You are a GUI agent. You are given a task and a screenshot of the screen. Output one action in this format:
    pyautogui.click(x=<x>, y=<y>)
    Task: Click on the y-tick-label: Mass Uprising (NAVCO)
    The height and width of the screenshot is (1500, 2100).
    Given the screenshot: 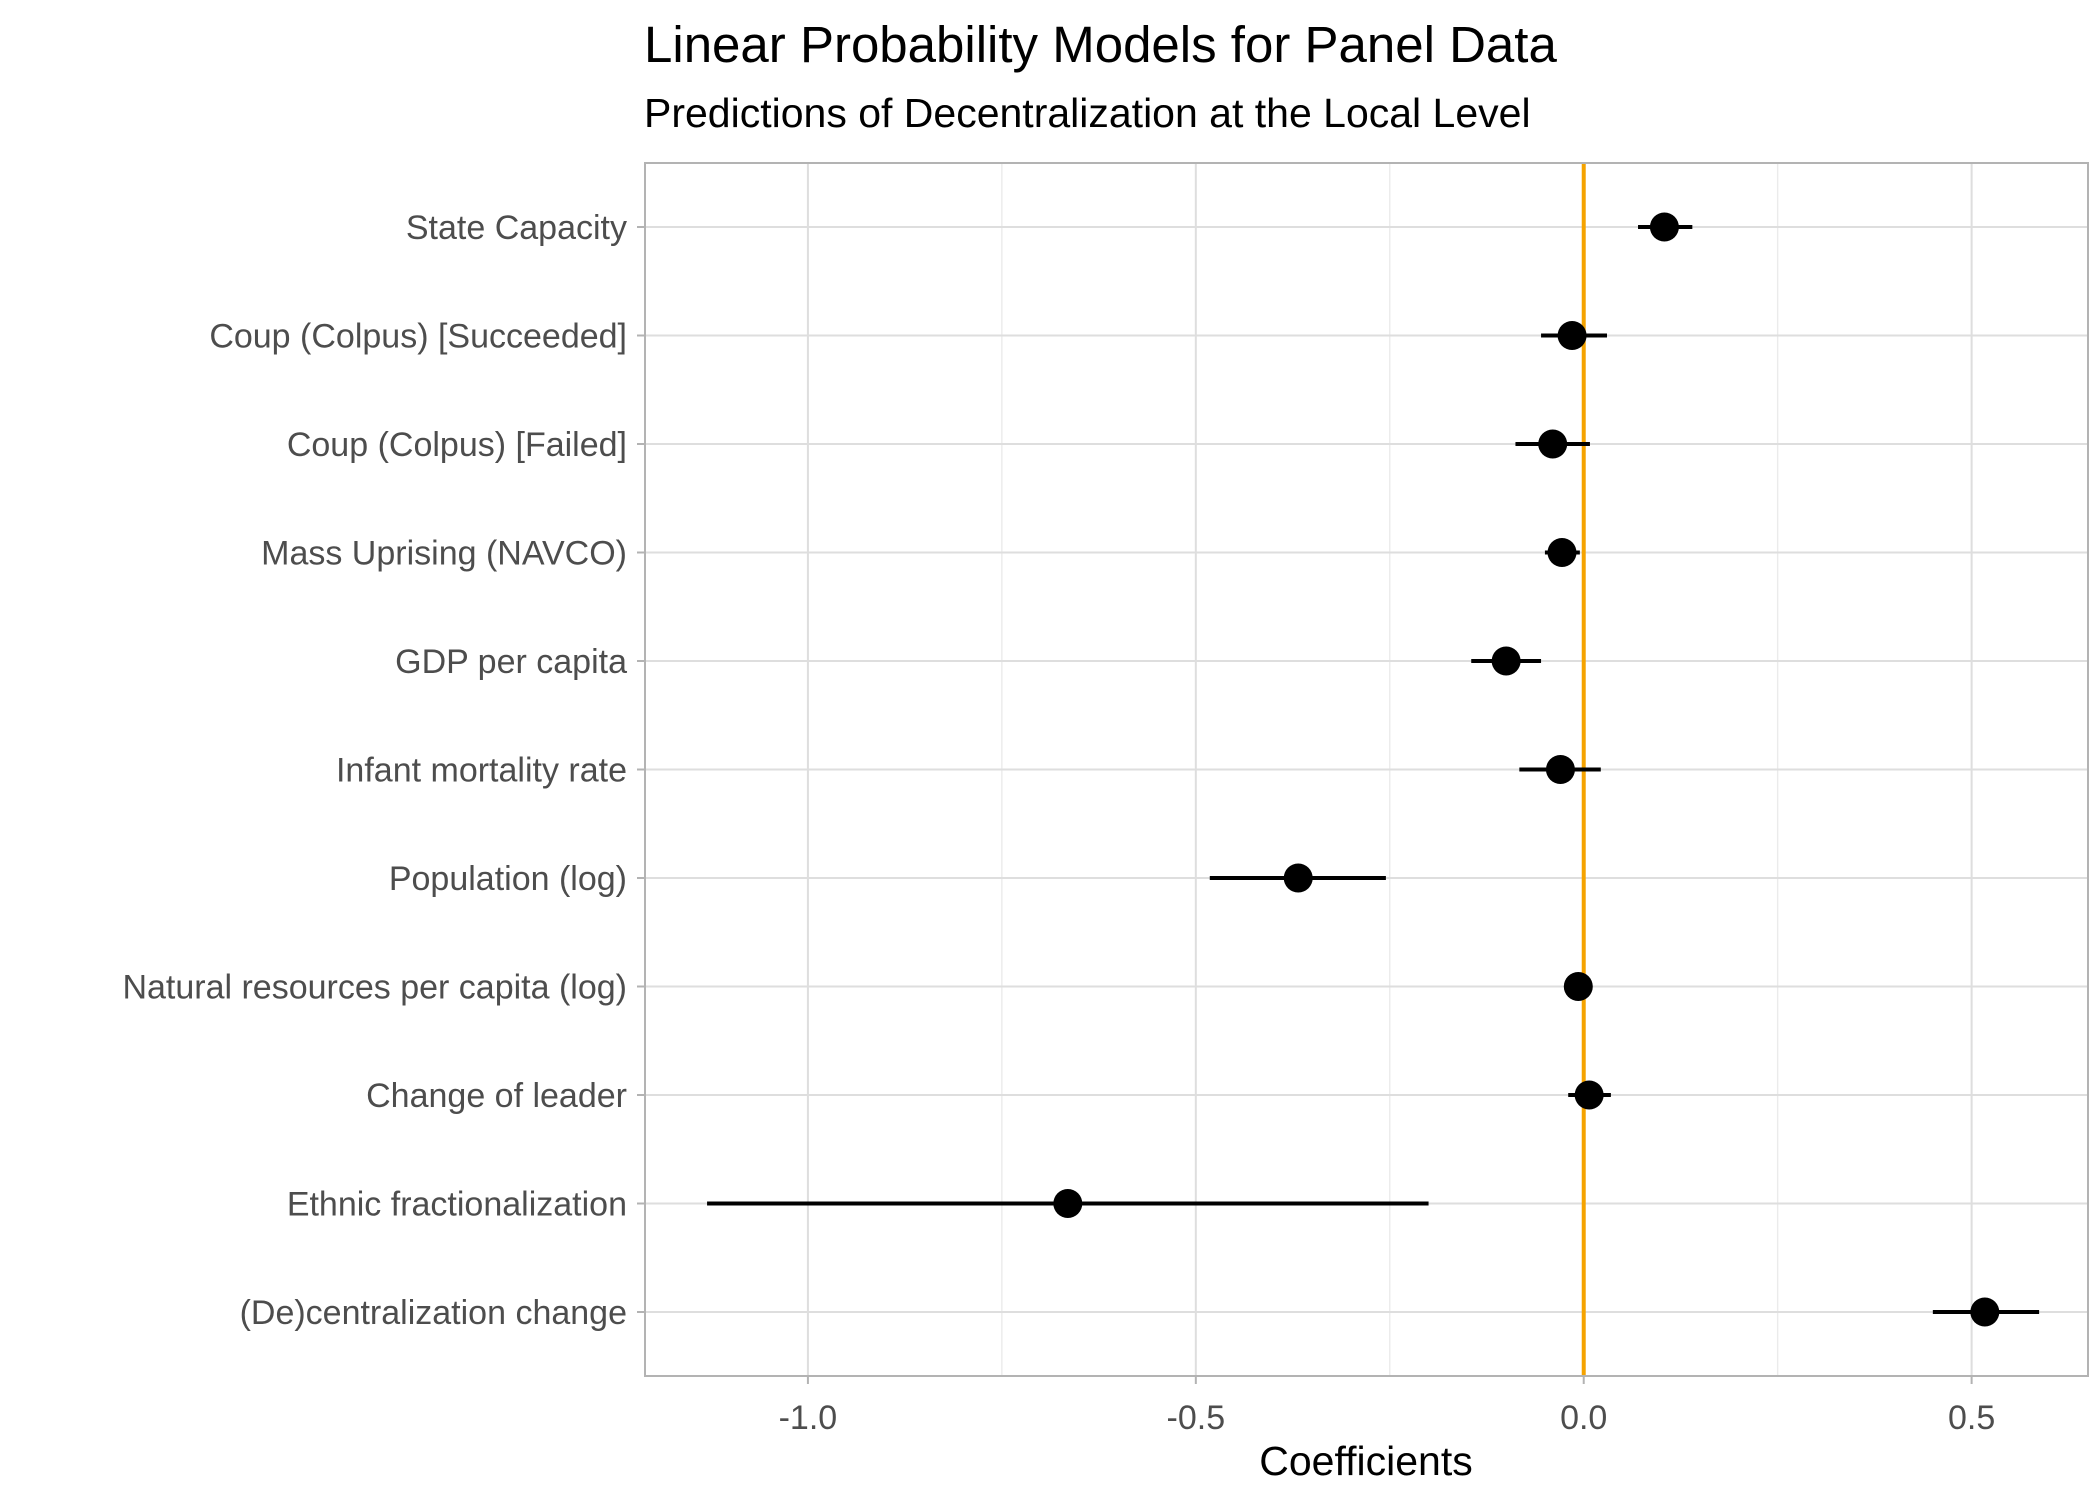 What is the action you would take?
    pyautogui.click(x=444, y=554)
    